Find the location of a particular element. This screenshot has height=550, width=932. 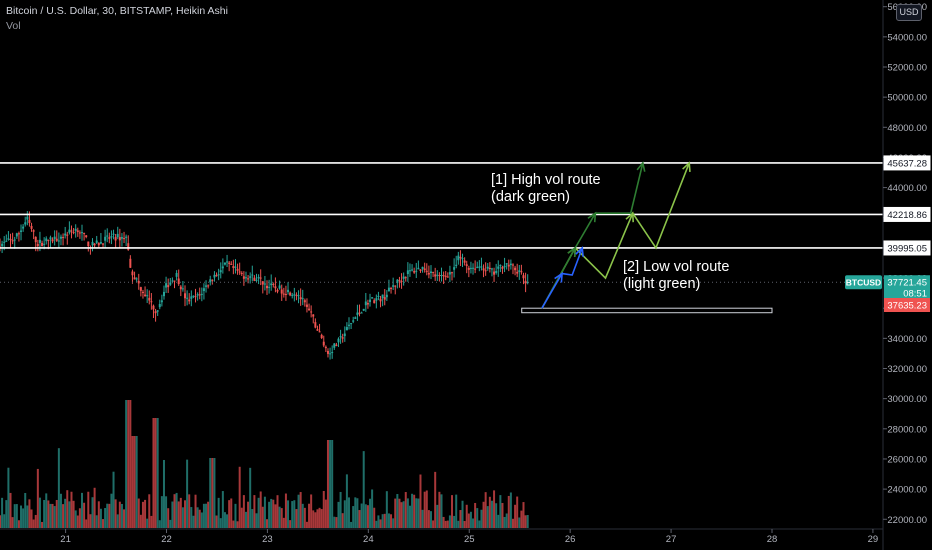

currency-button: USD is located at coordinates (909, 12).